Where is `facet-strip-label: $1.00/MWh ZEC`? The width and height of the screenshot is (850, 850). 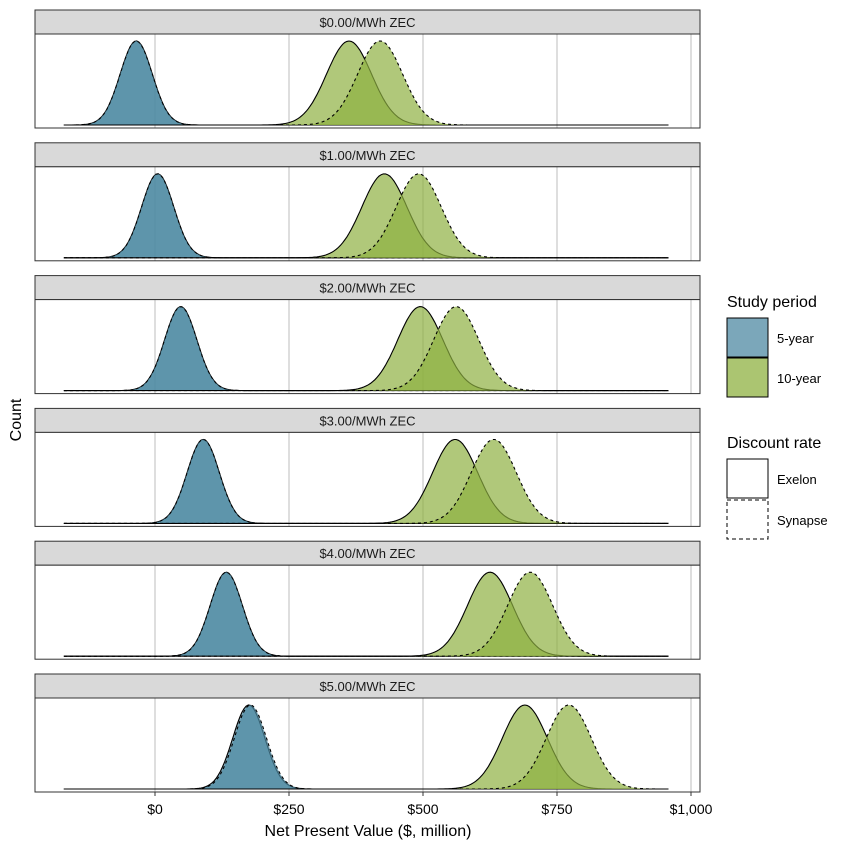
facet-strip-label: $1.00/MWh ZEC is located at coordinates (367, 155).